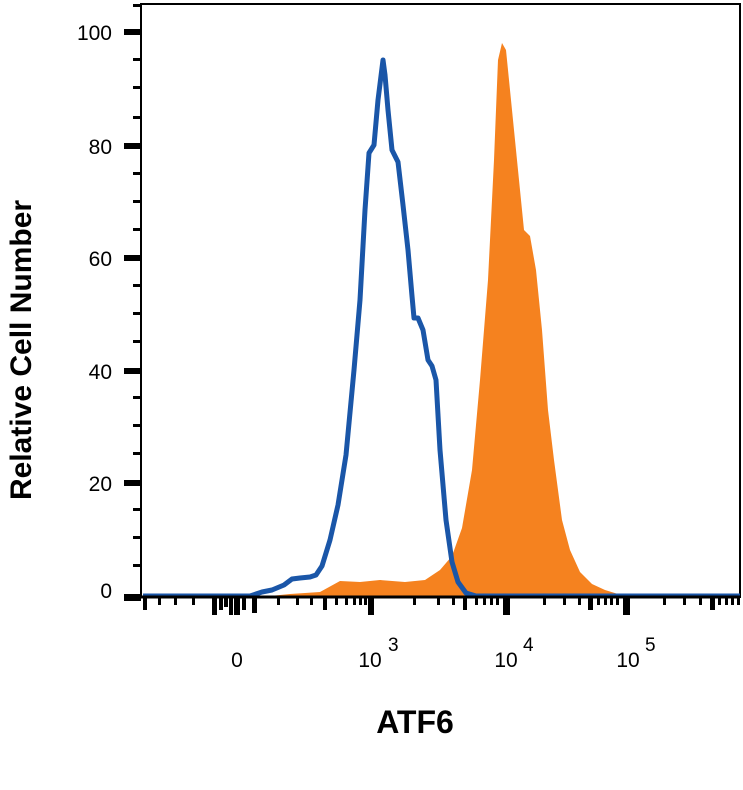 This screenshot has width=743, height=790. Describe the element at coordinates (393, 645) in the screenshot. I see `x-tick-exponent: 3` at that location.